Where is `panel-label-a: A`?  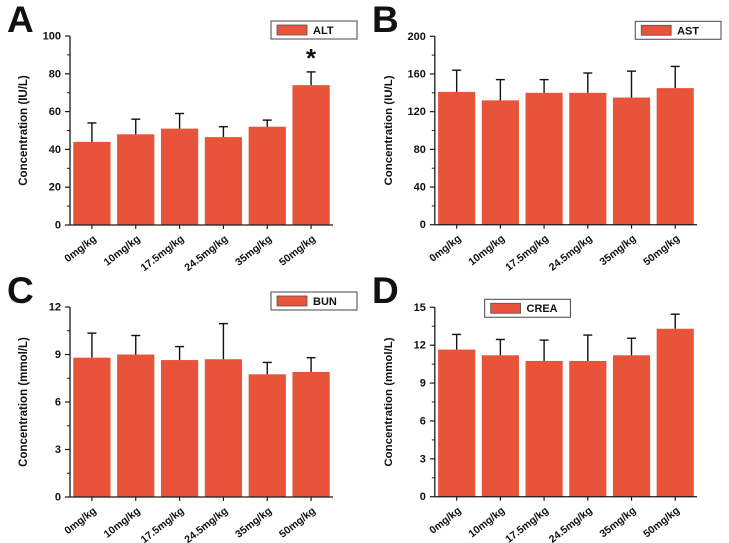
panel-label-a: A is located at coordinates (20, 20).